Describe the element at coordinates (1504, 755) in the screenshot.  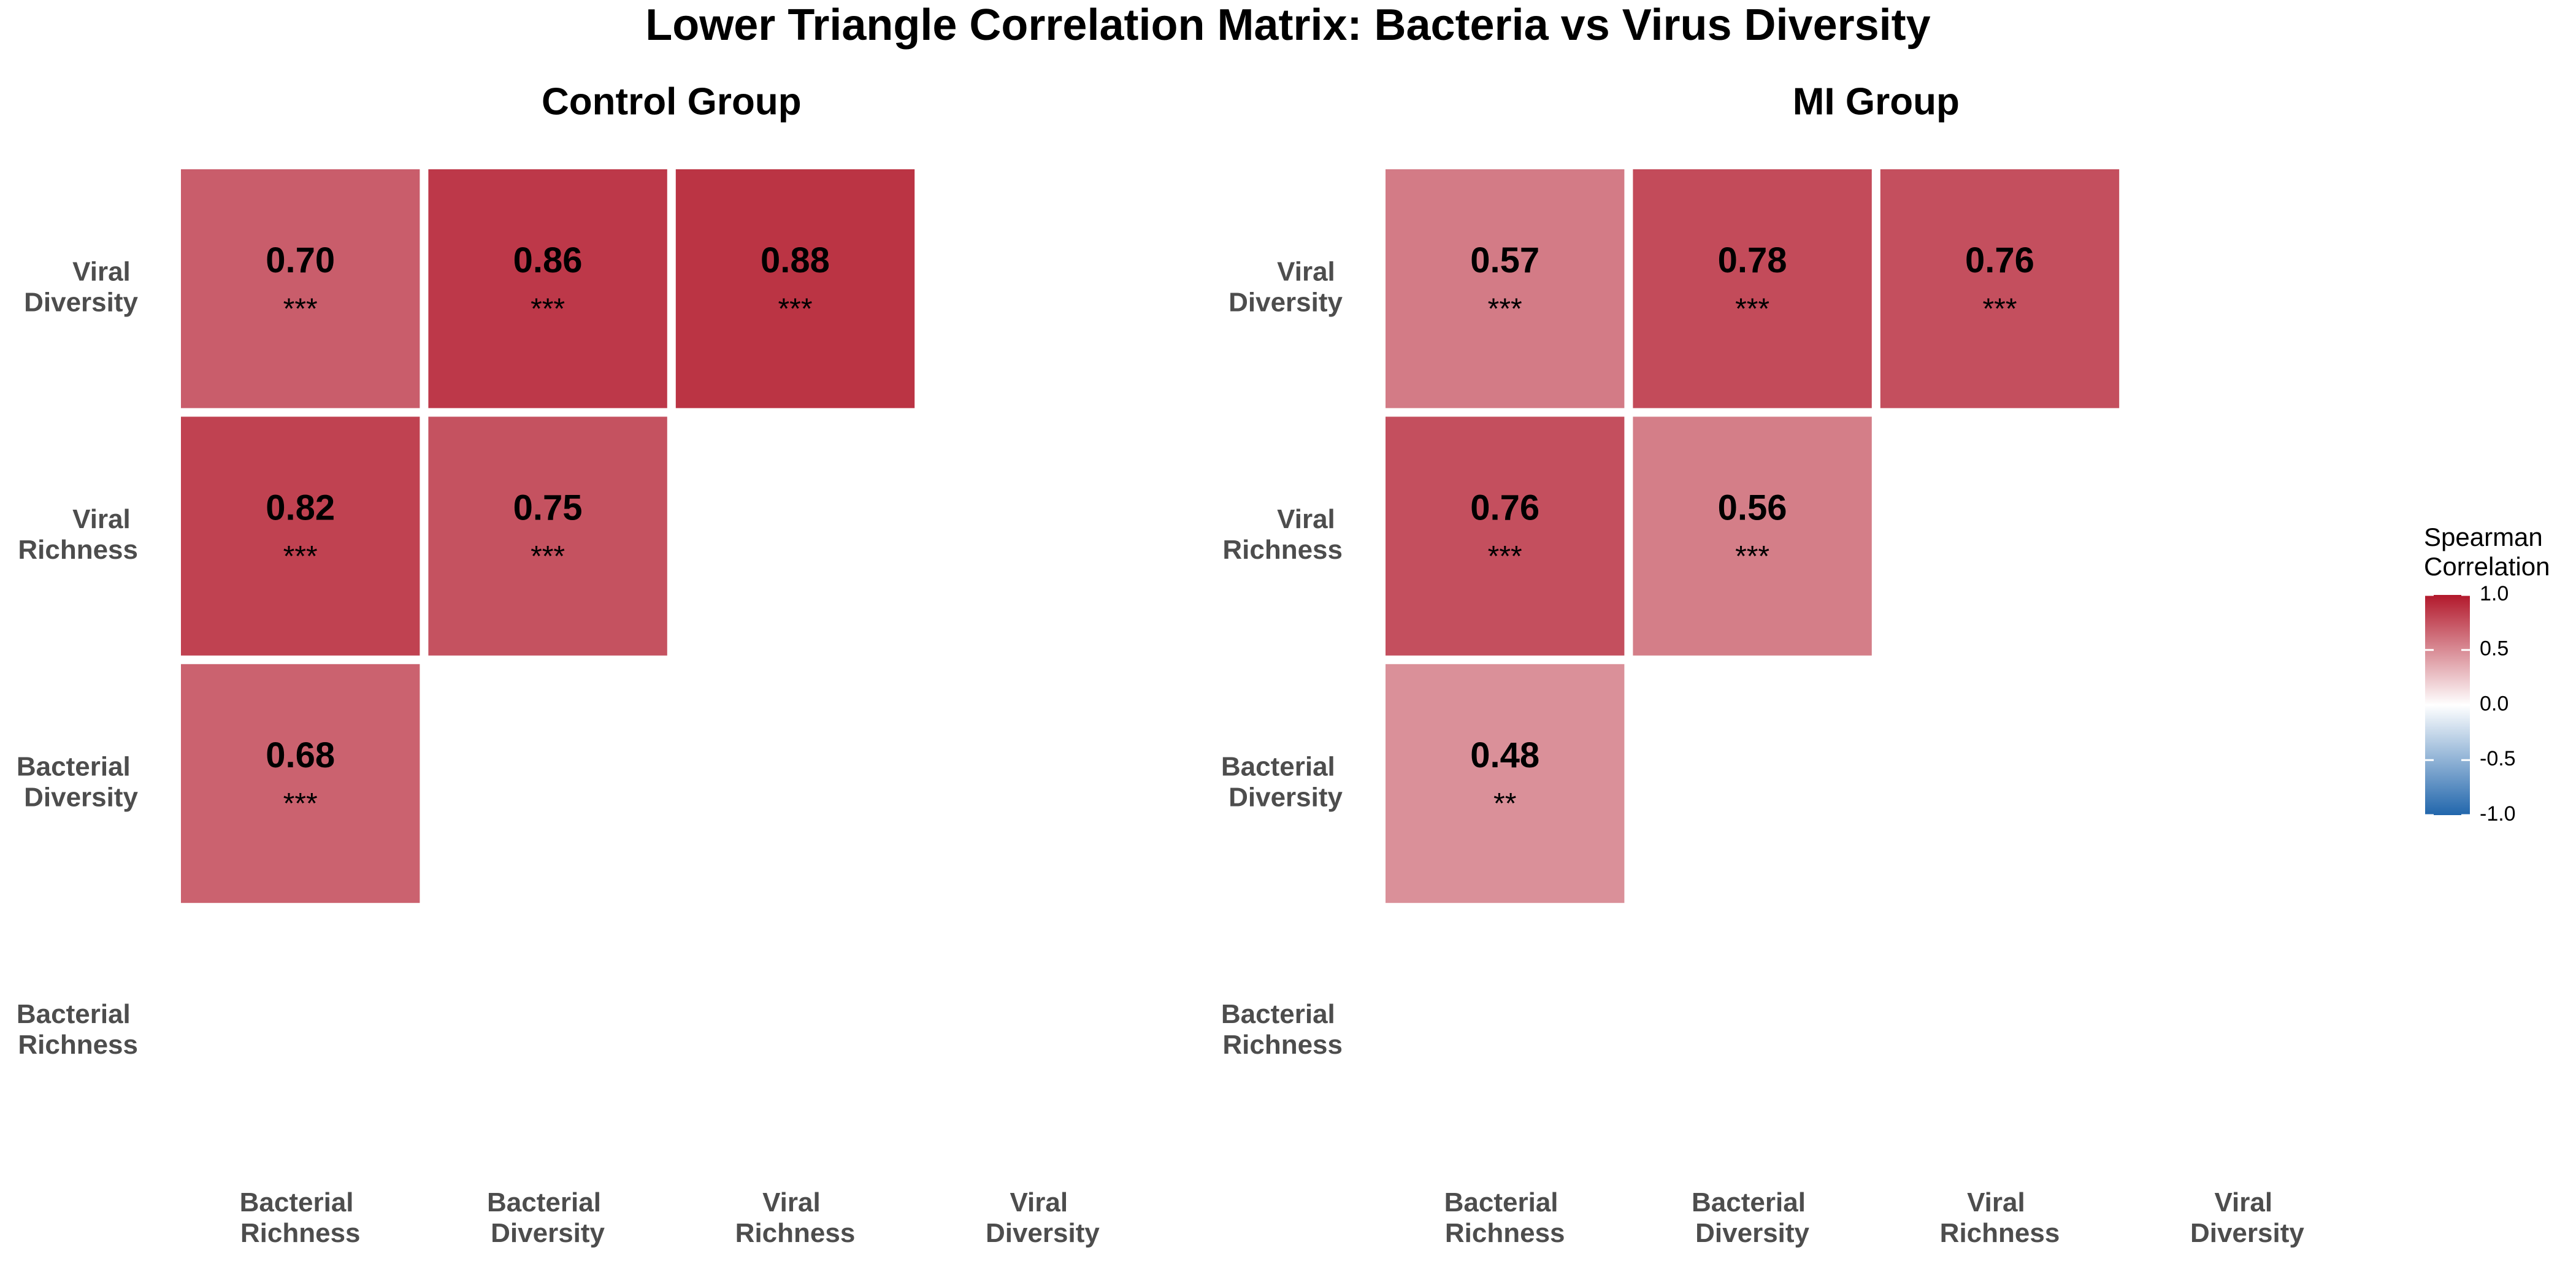
I see `cell-value-label: 0.48` at that location.